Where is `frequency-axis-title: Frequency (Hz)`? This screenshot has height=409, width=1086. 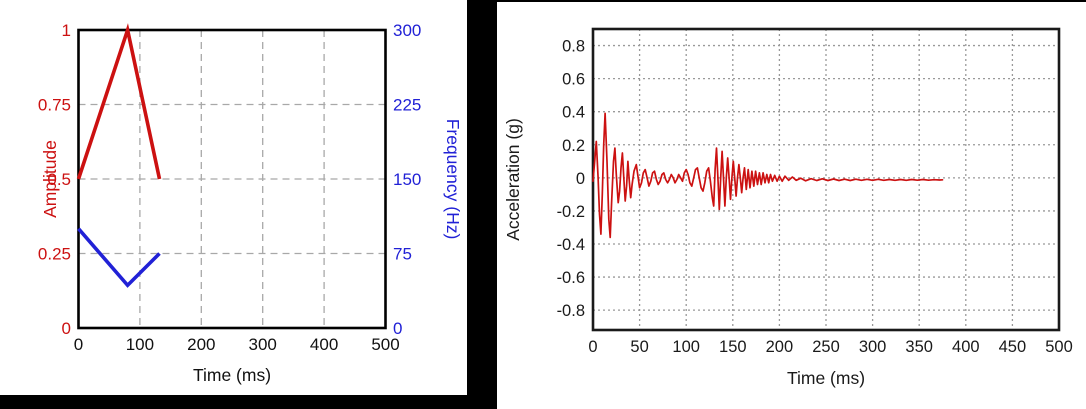
frequency-axis-title: Frequency (Hz) is located at coordinates (453, 179).